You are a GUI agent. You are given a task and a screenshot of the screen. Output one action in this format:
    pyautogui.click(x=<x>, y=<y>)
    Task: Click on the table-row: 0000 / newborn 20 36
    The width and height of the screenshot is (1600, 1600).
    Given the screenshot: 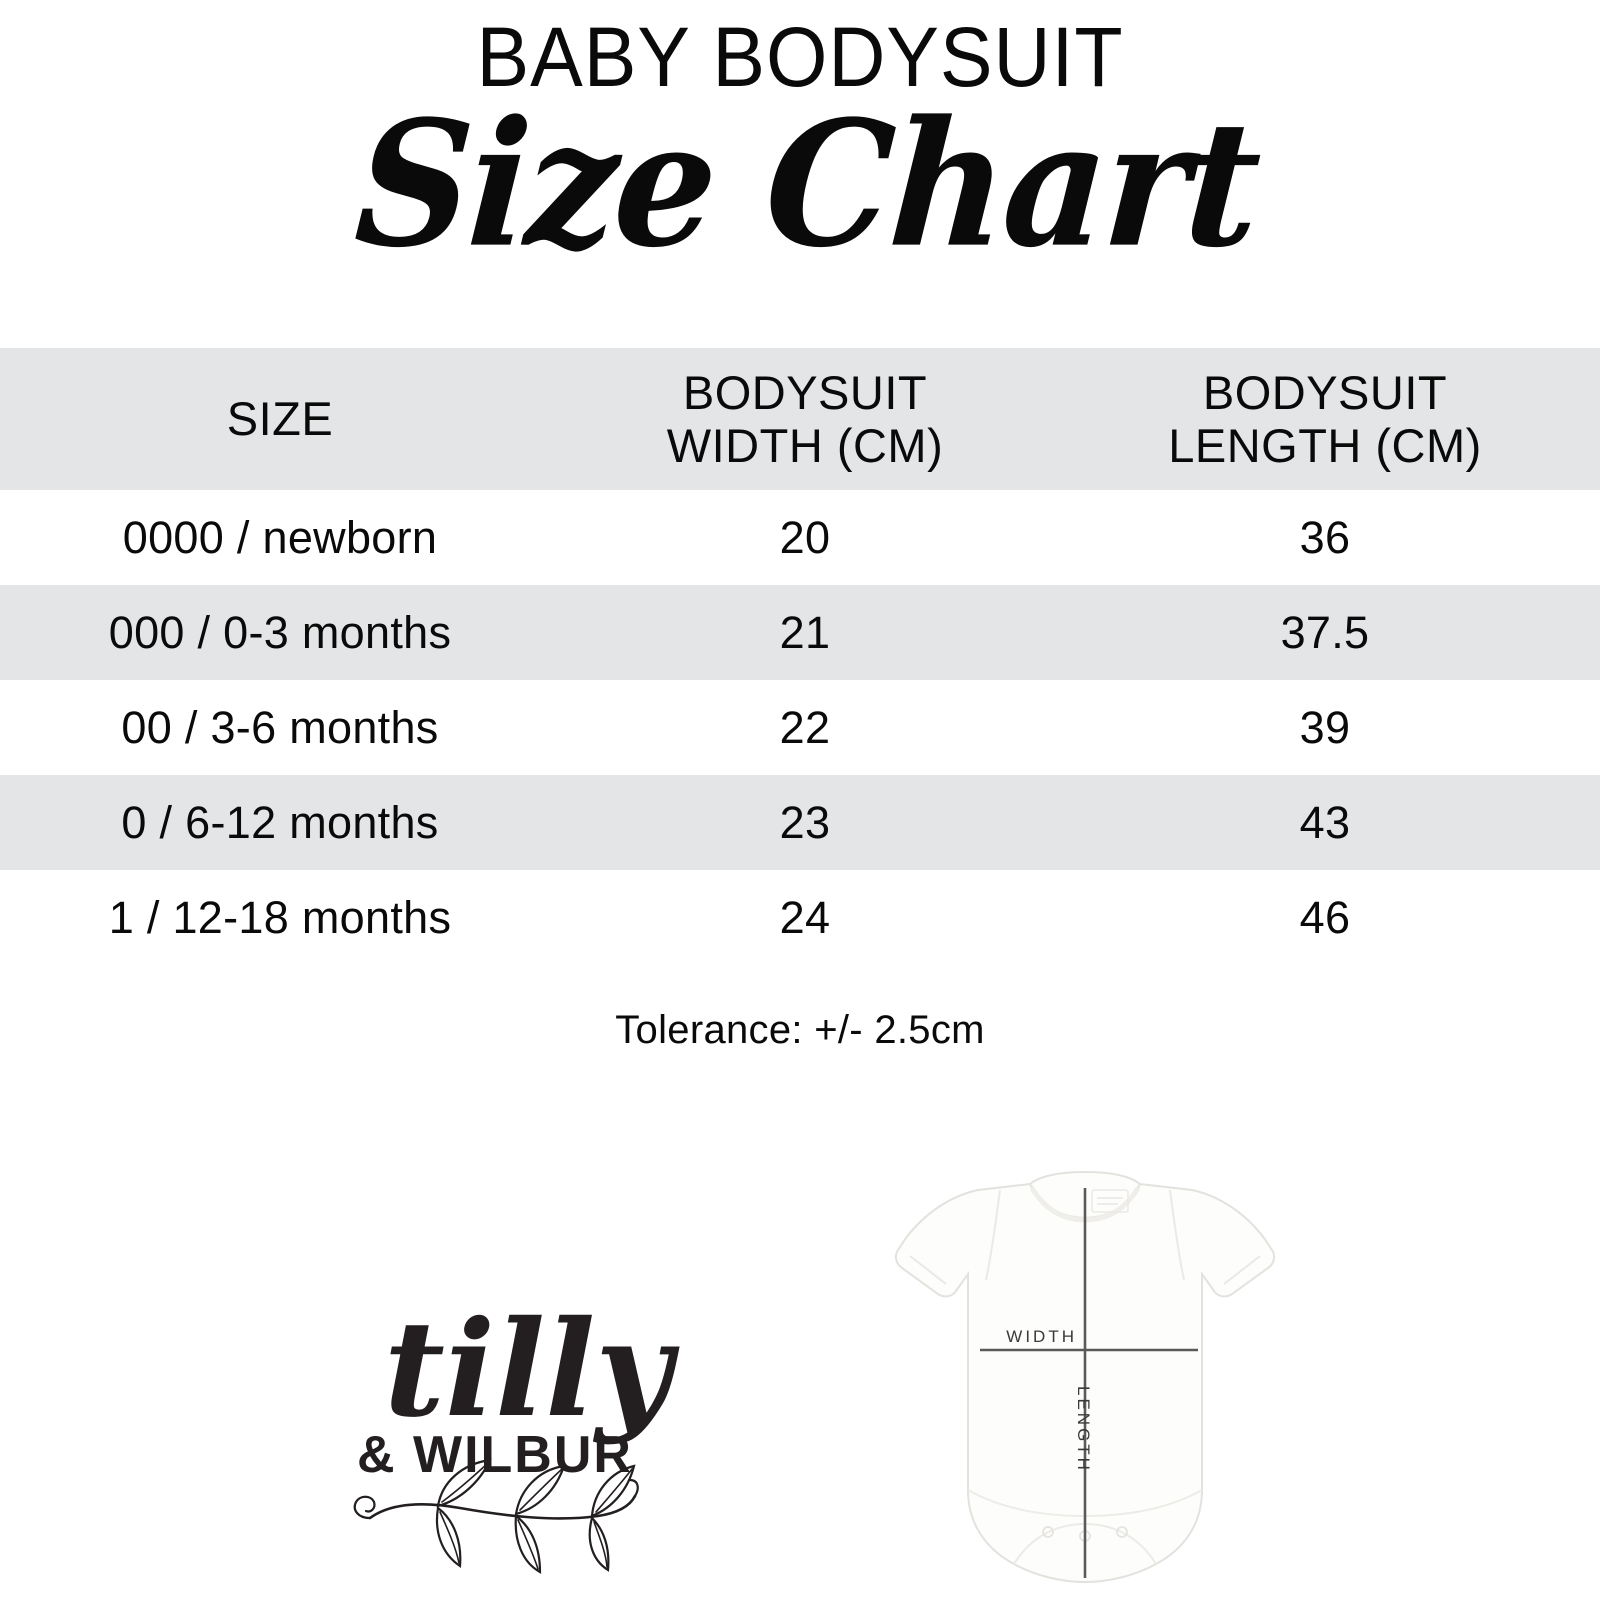 What is the action you would take?
    pyautogui.click(x=800, y=537)
    